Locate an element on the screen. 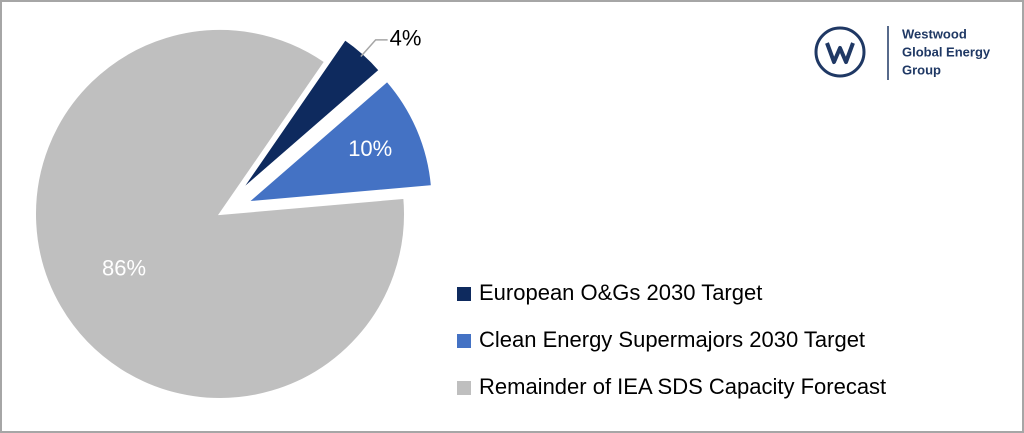 This screenshot has height=433, width=1024. logo-circle is located at coordinates (840, 52).